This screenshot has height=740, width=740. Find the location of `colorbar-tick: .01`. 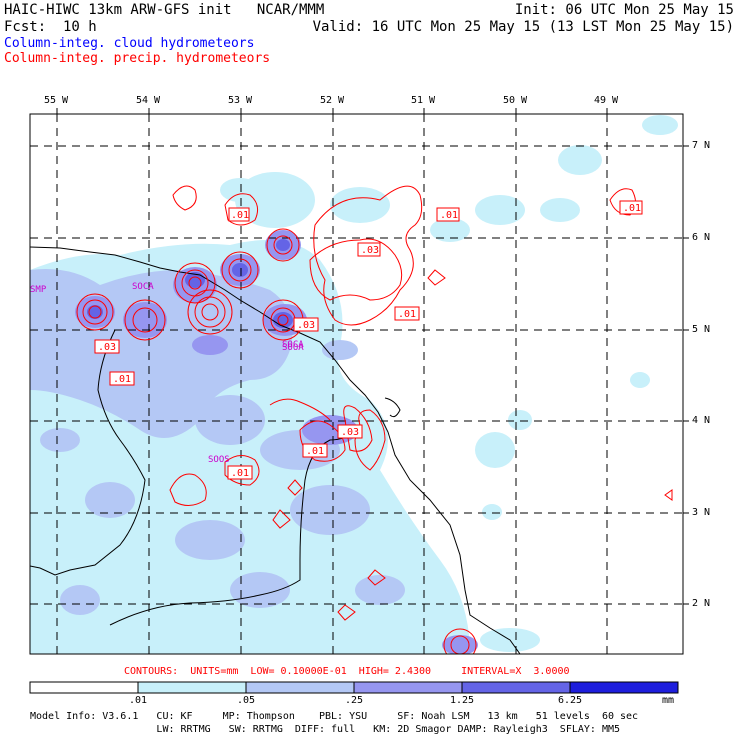

colorbar-tick: .01 is located at coordinates (138, 700).